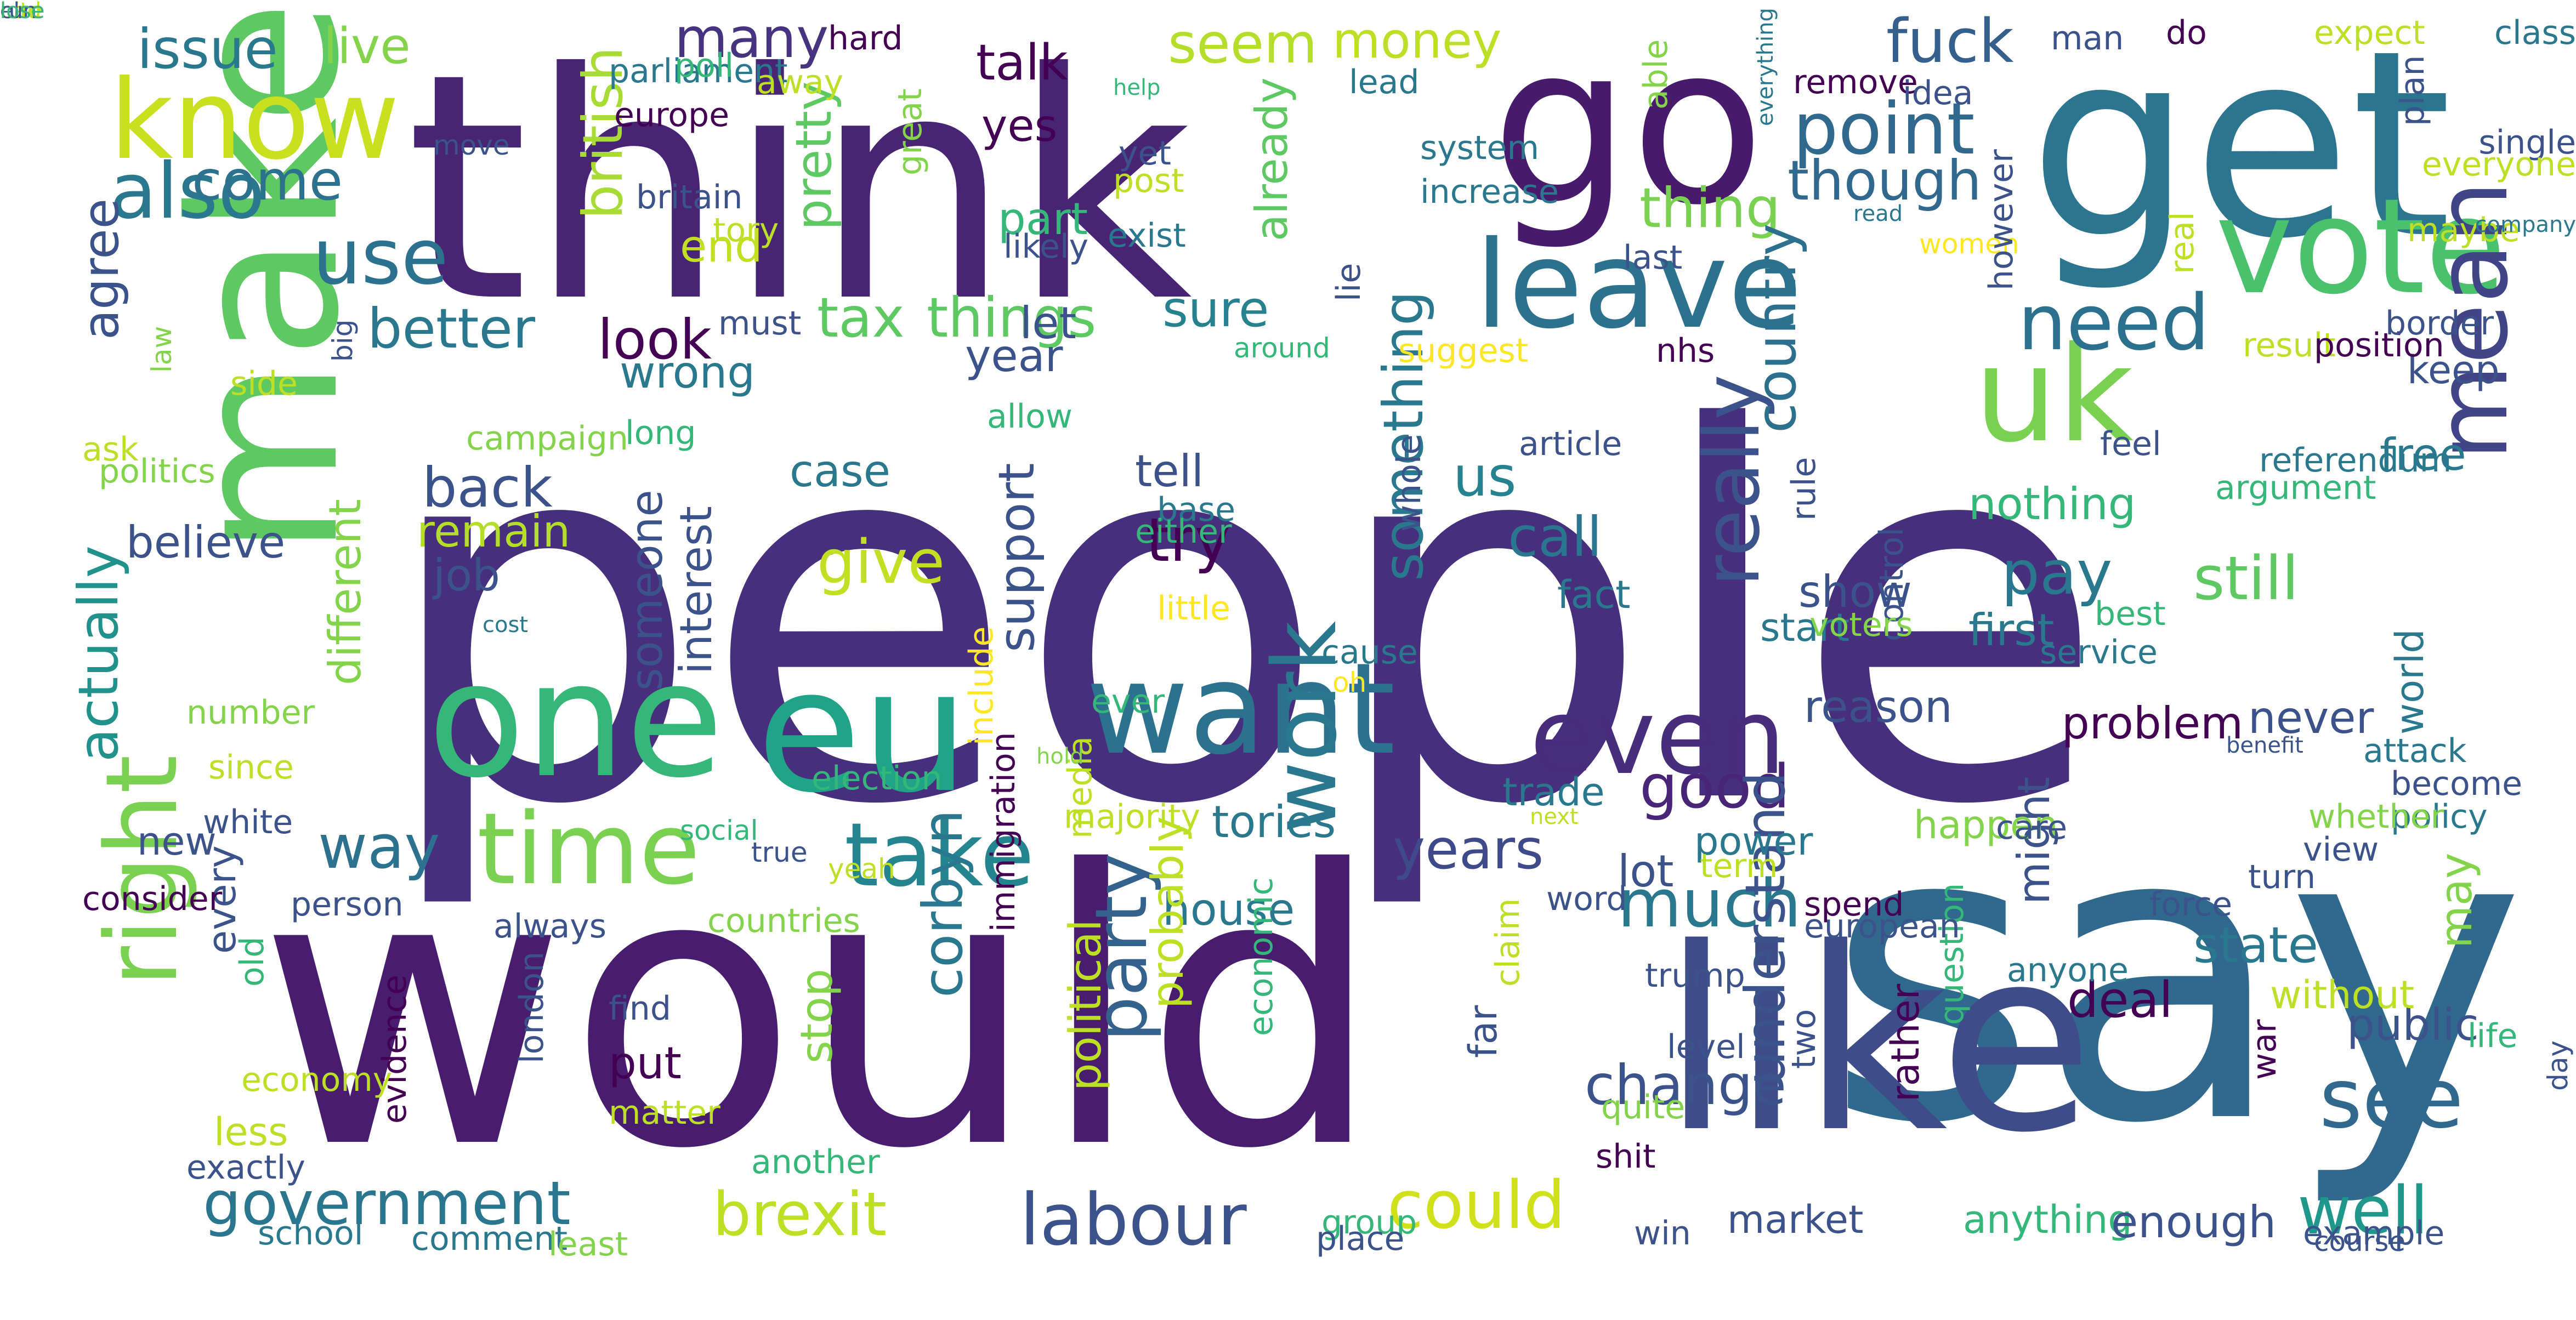 The width and height of the screenshot is (2576, 1320). Describe the element at coordinates (981, 686) in the screenshot. I see `word-include: include` at that location.